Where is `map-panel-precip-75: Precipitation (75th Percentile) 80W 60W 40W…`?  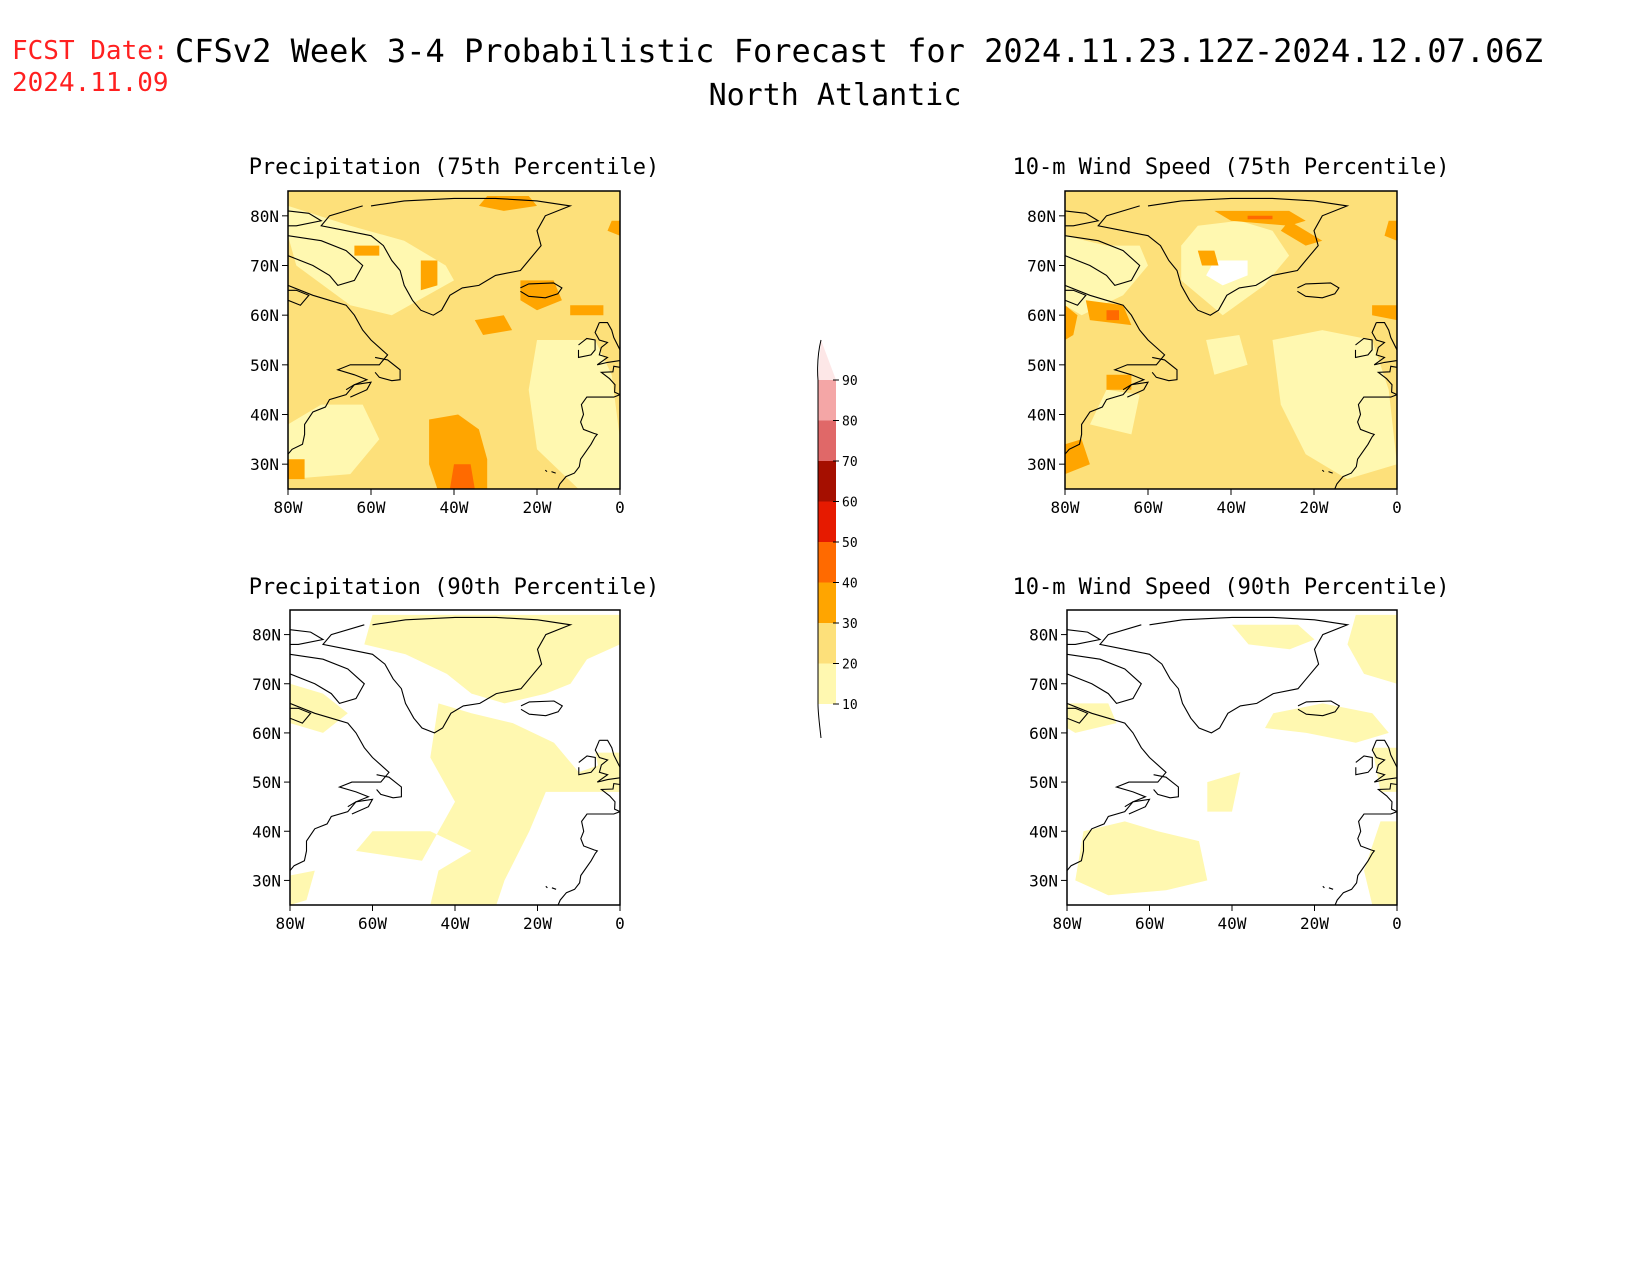
map-panel-precip-75: Precipitation (75th Percentile) 80W 60W 40W… is located at coordinates (454, 336).